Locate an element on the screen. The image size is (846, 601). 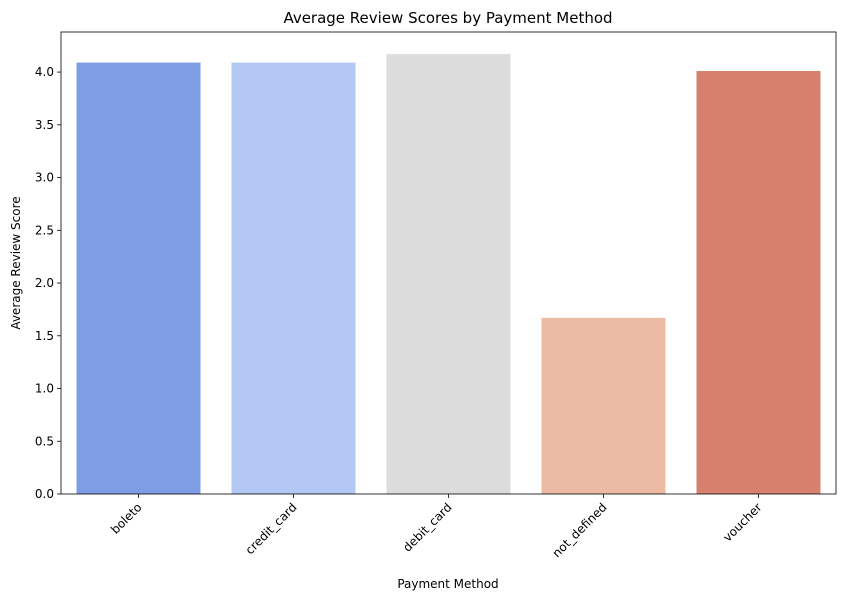
x-tick-label: not_defined is located at coordinates (580, 530).